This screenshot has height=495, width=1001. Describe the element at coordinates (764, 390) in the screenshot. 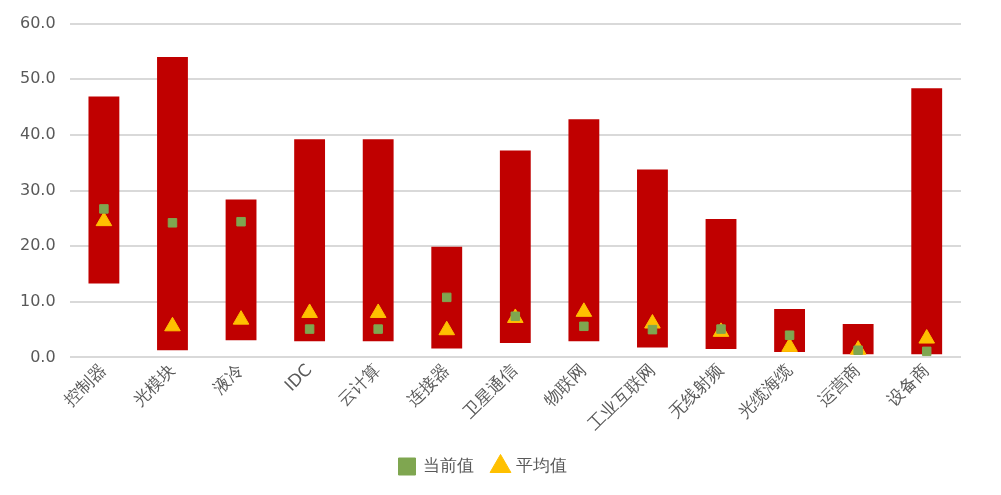

I see `x-tick-label: 光缆海缆` at that location.